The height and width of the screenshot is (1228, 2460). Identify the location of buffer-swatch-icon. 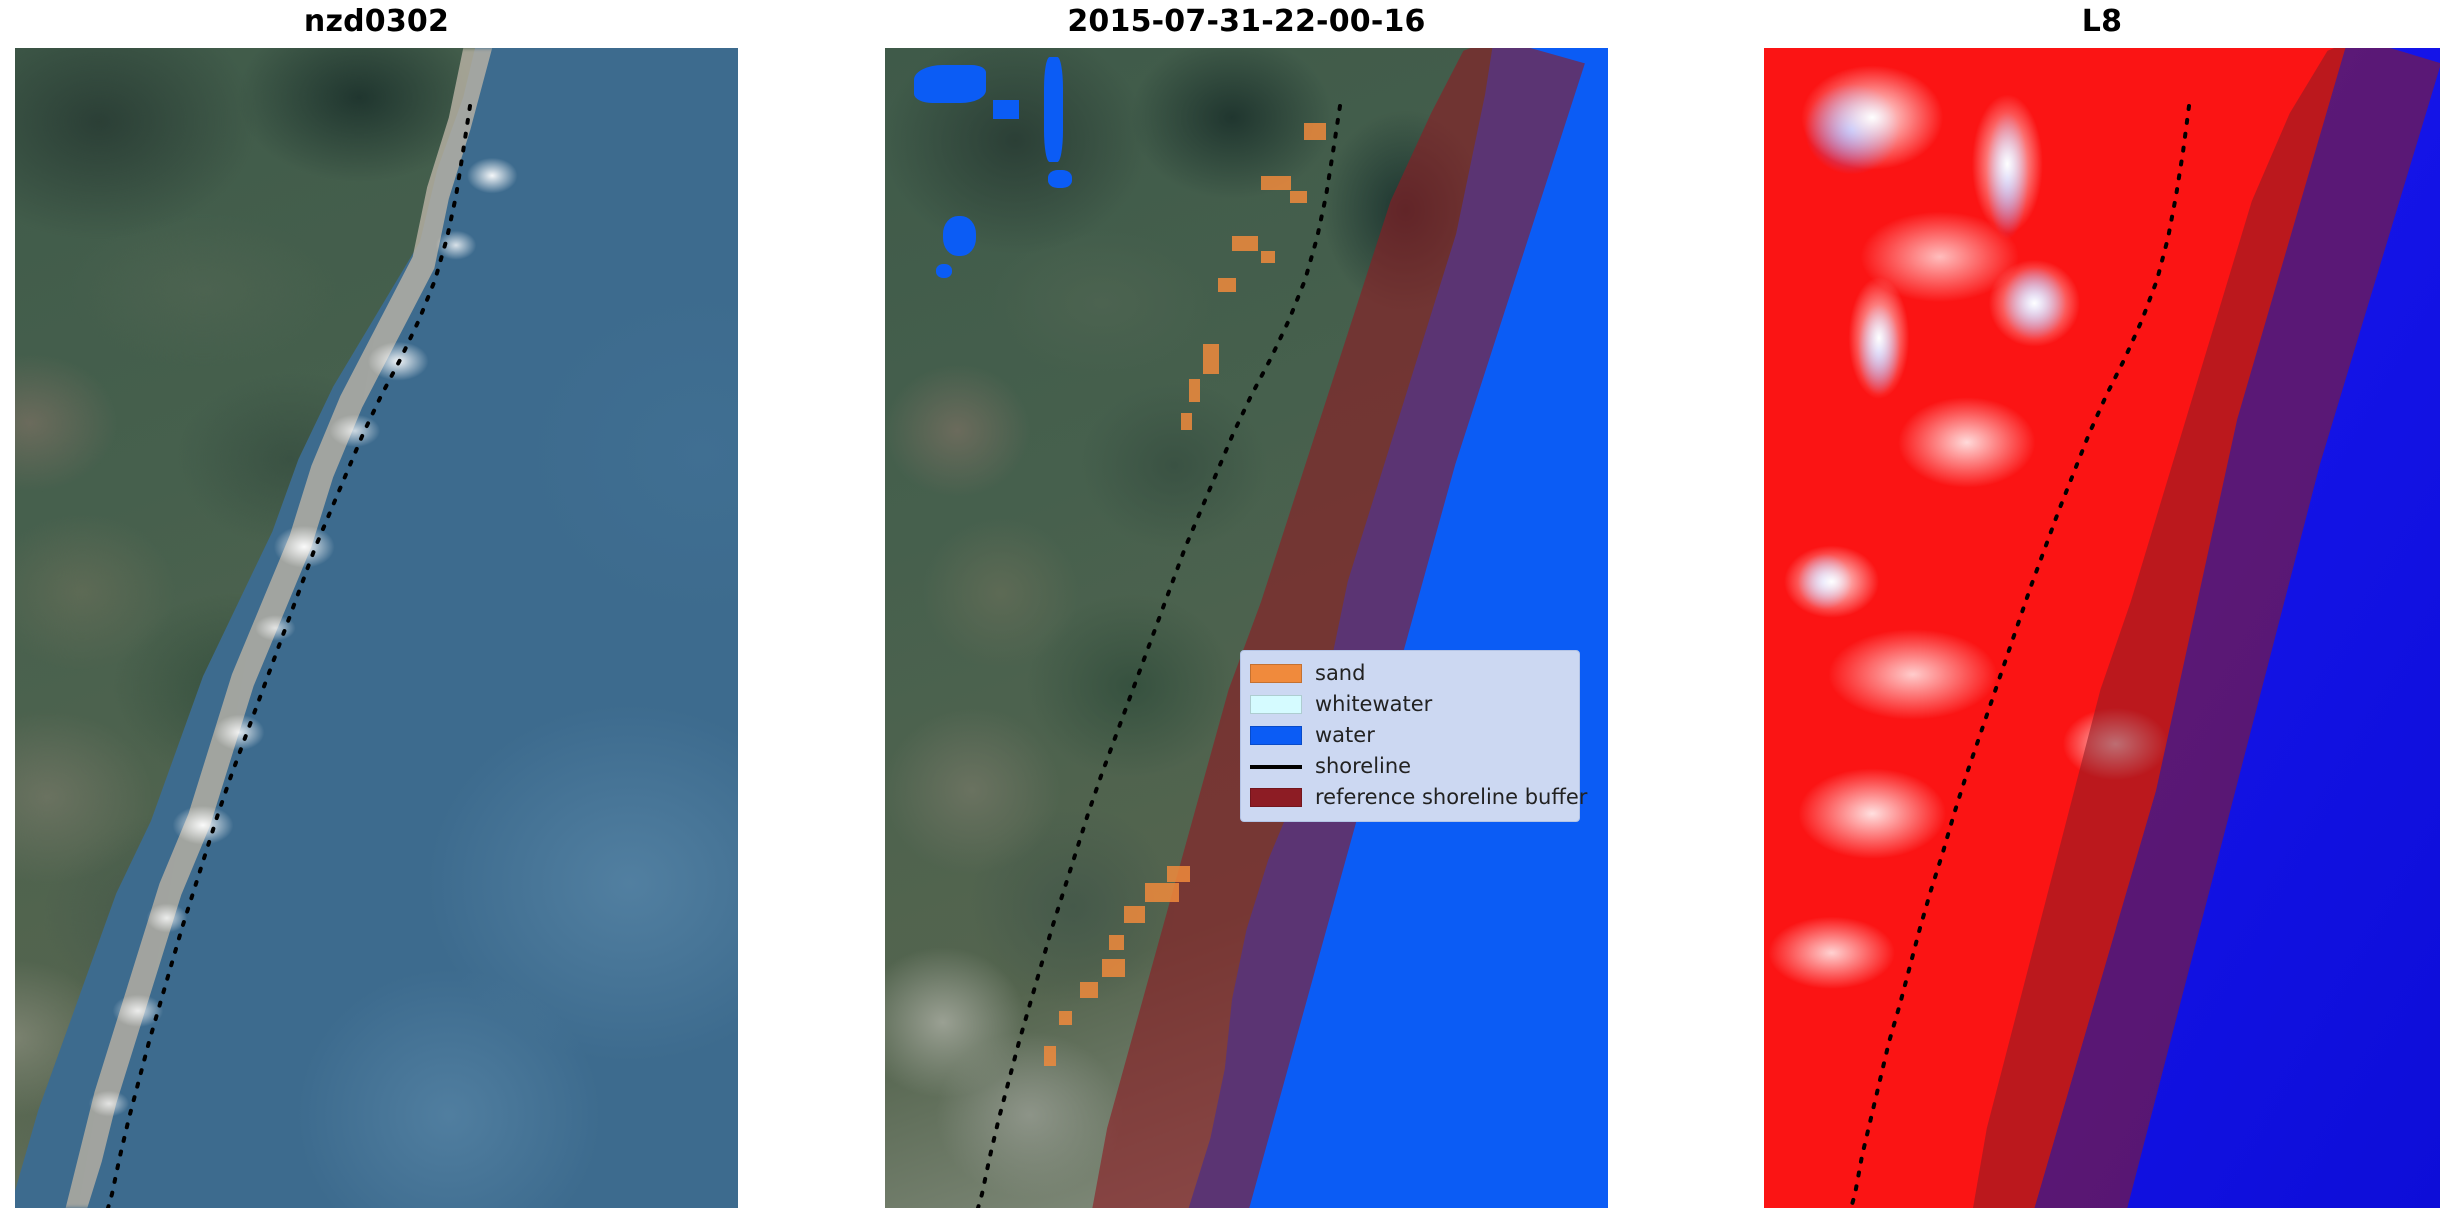
(1276, 797).